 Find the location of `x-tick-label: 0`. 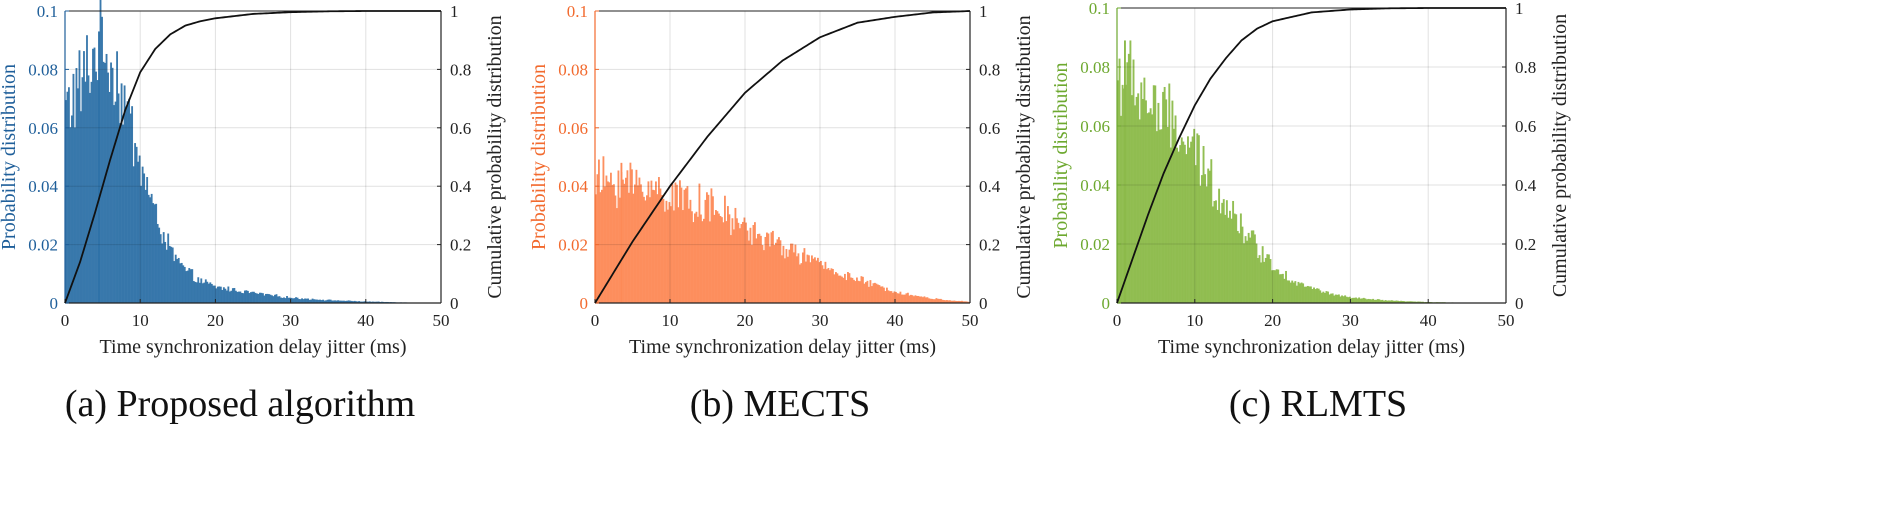

x-tick-label: 0 is located at coordinates (65, 320).